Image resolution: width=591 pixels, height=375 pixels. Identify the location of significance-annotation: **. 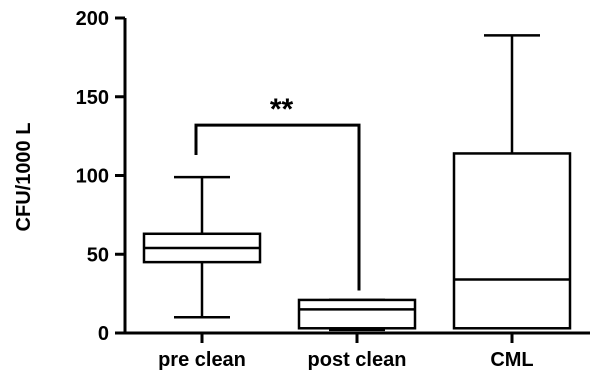
(277, 192).